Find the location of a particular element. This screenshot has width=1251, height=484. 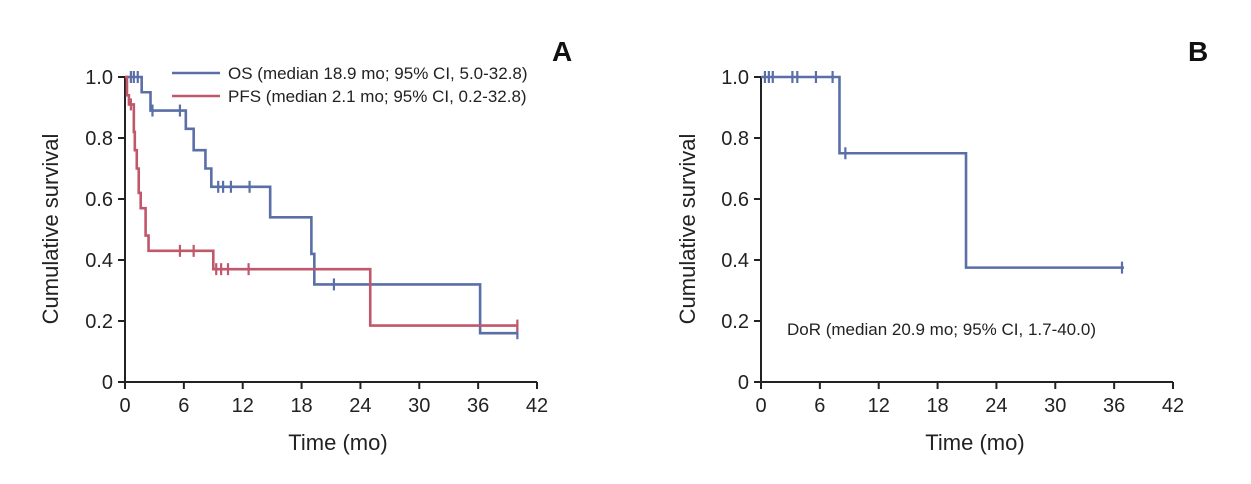

panel-a-x-tick-label: 18 is located at coordinates (301, 406).